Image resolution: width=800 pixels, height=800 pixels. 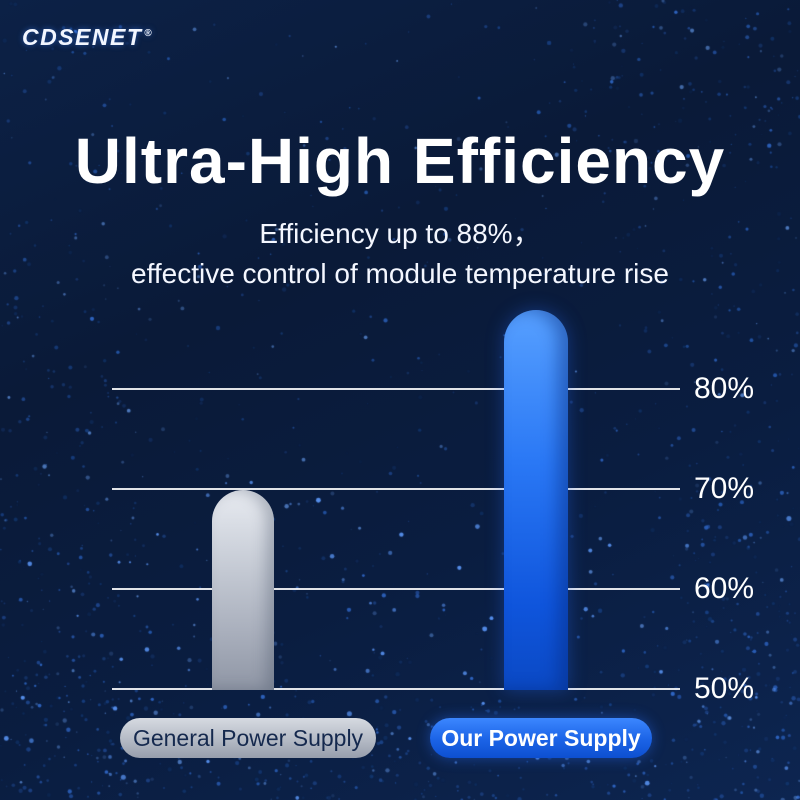 I want to click on subtitle-line-1: Efficiency up to 88%，, so click(x=400, y=233).